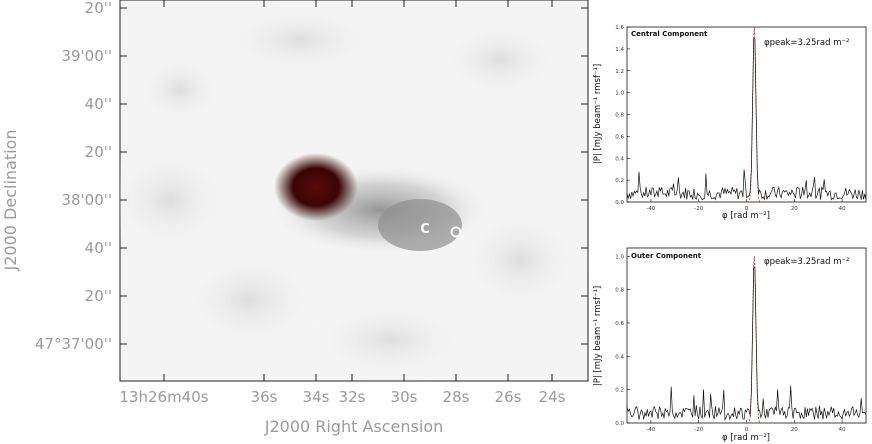 The width and height of the screenshot is (872, 444). I want to click on y-tick-label: 1.2, so click(619, 72).